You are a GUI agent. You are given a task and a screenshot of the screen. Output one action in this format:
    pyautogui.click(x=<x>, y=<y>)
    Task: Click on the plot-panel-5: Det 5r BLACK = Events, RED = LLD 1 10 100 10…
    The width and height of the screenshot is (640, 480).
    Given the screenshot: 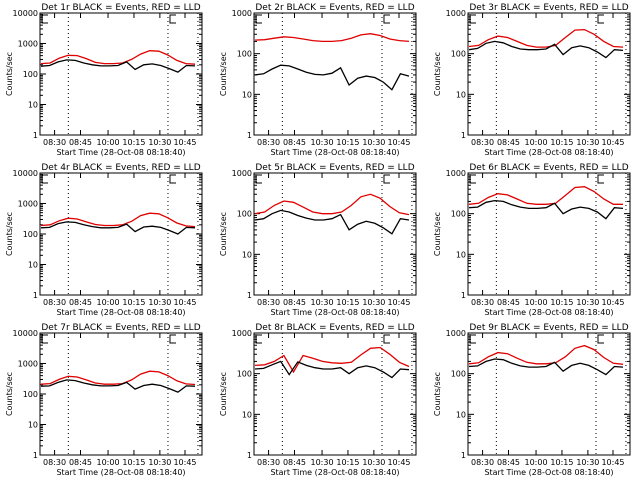 What is the action you would take?
    pyautogui.click(x=318, y=240)
    